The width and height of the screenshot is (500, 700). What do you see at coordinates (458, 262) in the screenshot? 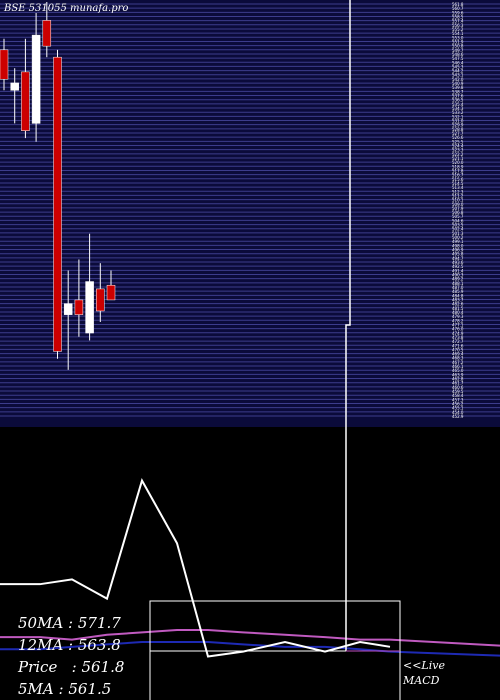
I see `price-level-label: 493.6` at bounding box center [458, 262].